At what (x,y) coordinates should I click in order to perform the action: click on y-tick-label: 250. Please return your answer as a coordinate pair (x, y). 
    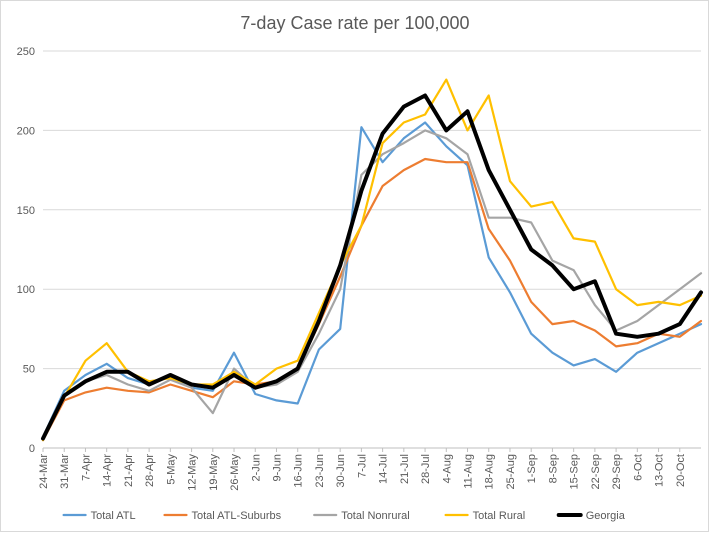
    Looking at the image, I should click on (26, 52).